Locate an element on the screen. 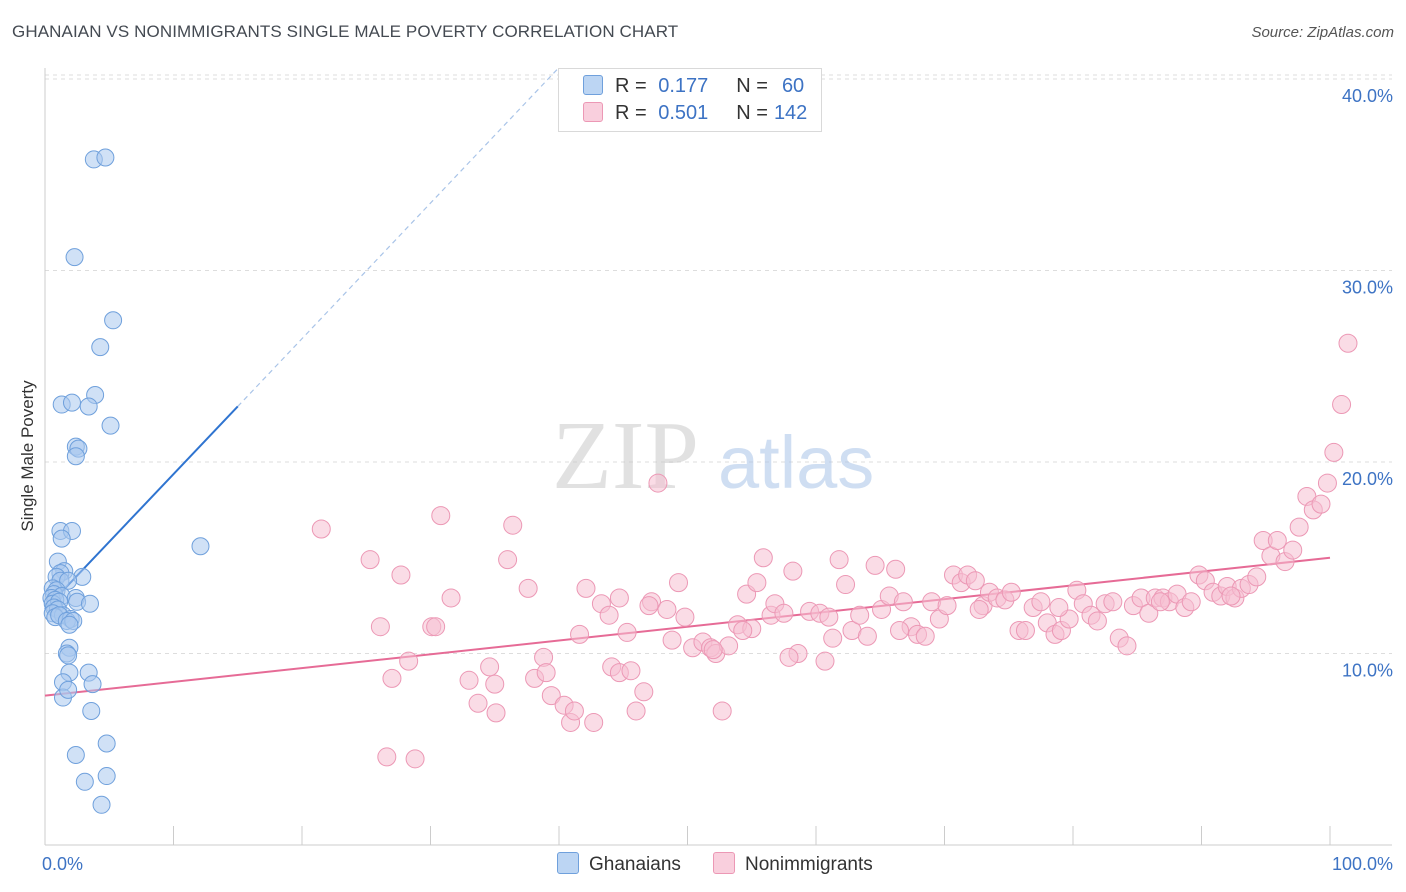 This screenshot has width=1406, height=892. x-tick-label: 100.0% is located at coordinates (1362, 864).